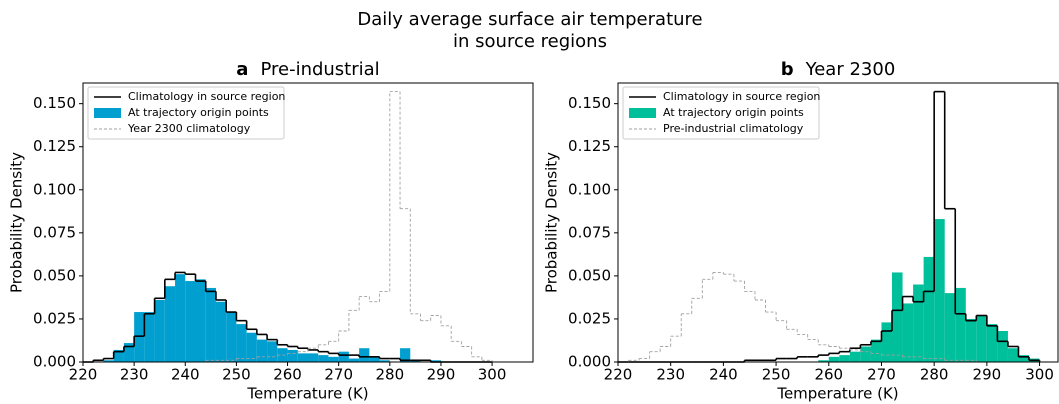  Describe the element at coordinates (802, 317) in the screenshot. I see `step-riser` at that location.